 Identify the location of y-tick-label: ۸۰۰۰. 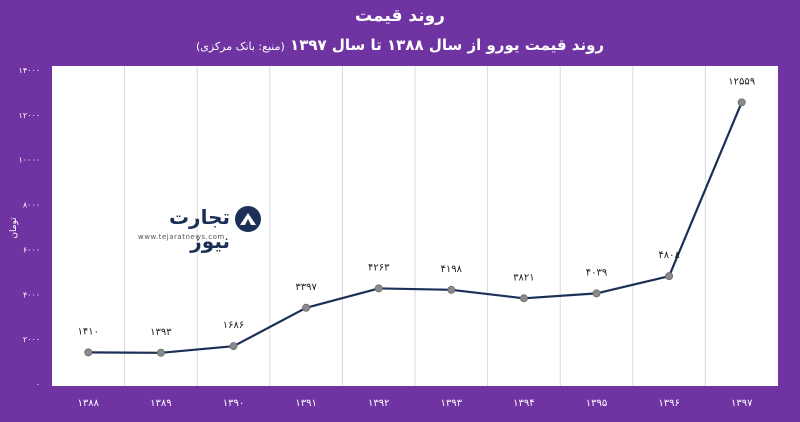
(31, 205).